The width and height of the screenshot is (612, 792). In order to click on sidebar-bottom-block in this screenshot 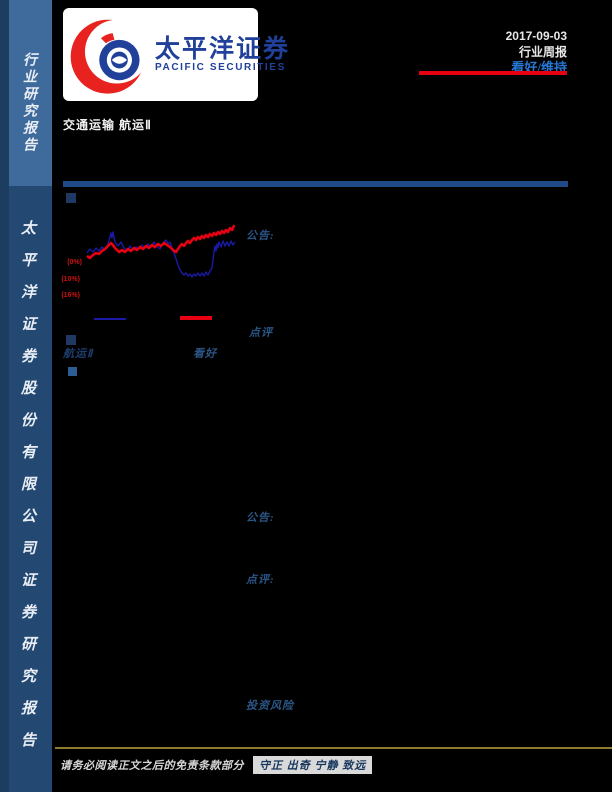, I will do `click(30, 489)`.